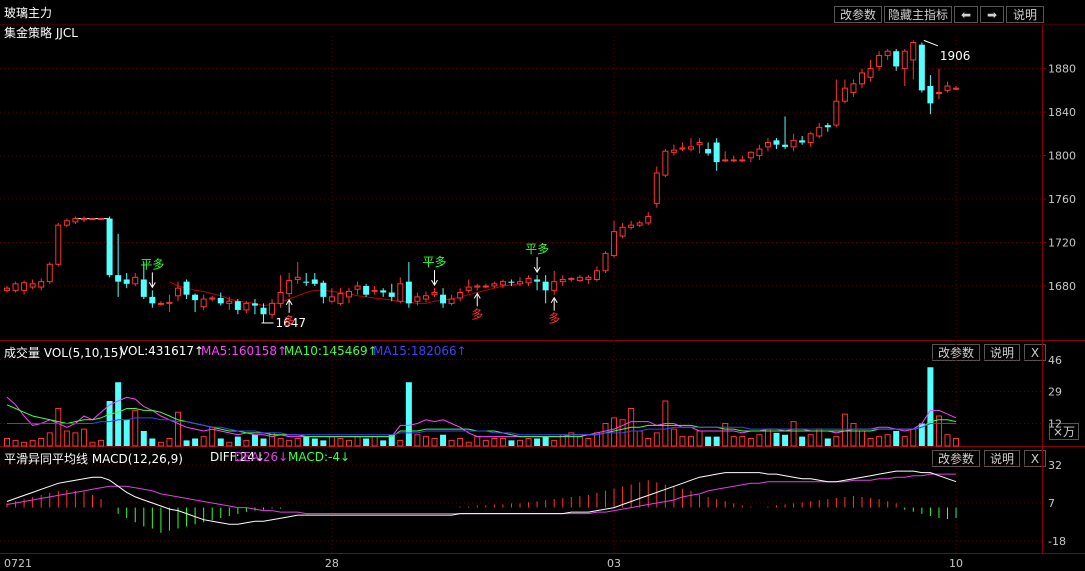  I want to click on volume-value: VOL:431617↑, so click(162, 351).